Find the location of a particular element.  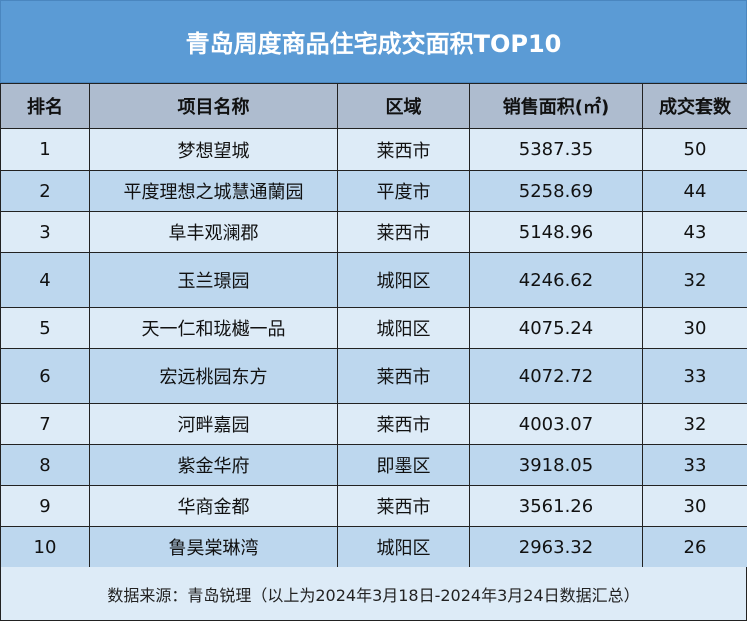

cell-project-name: 宏远桃园东方 is located at coordinates (213, 376).